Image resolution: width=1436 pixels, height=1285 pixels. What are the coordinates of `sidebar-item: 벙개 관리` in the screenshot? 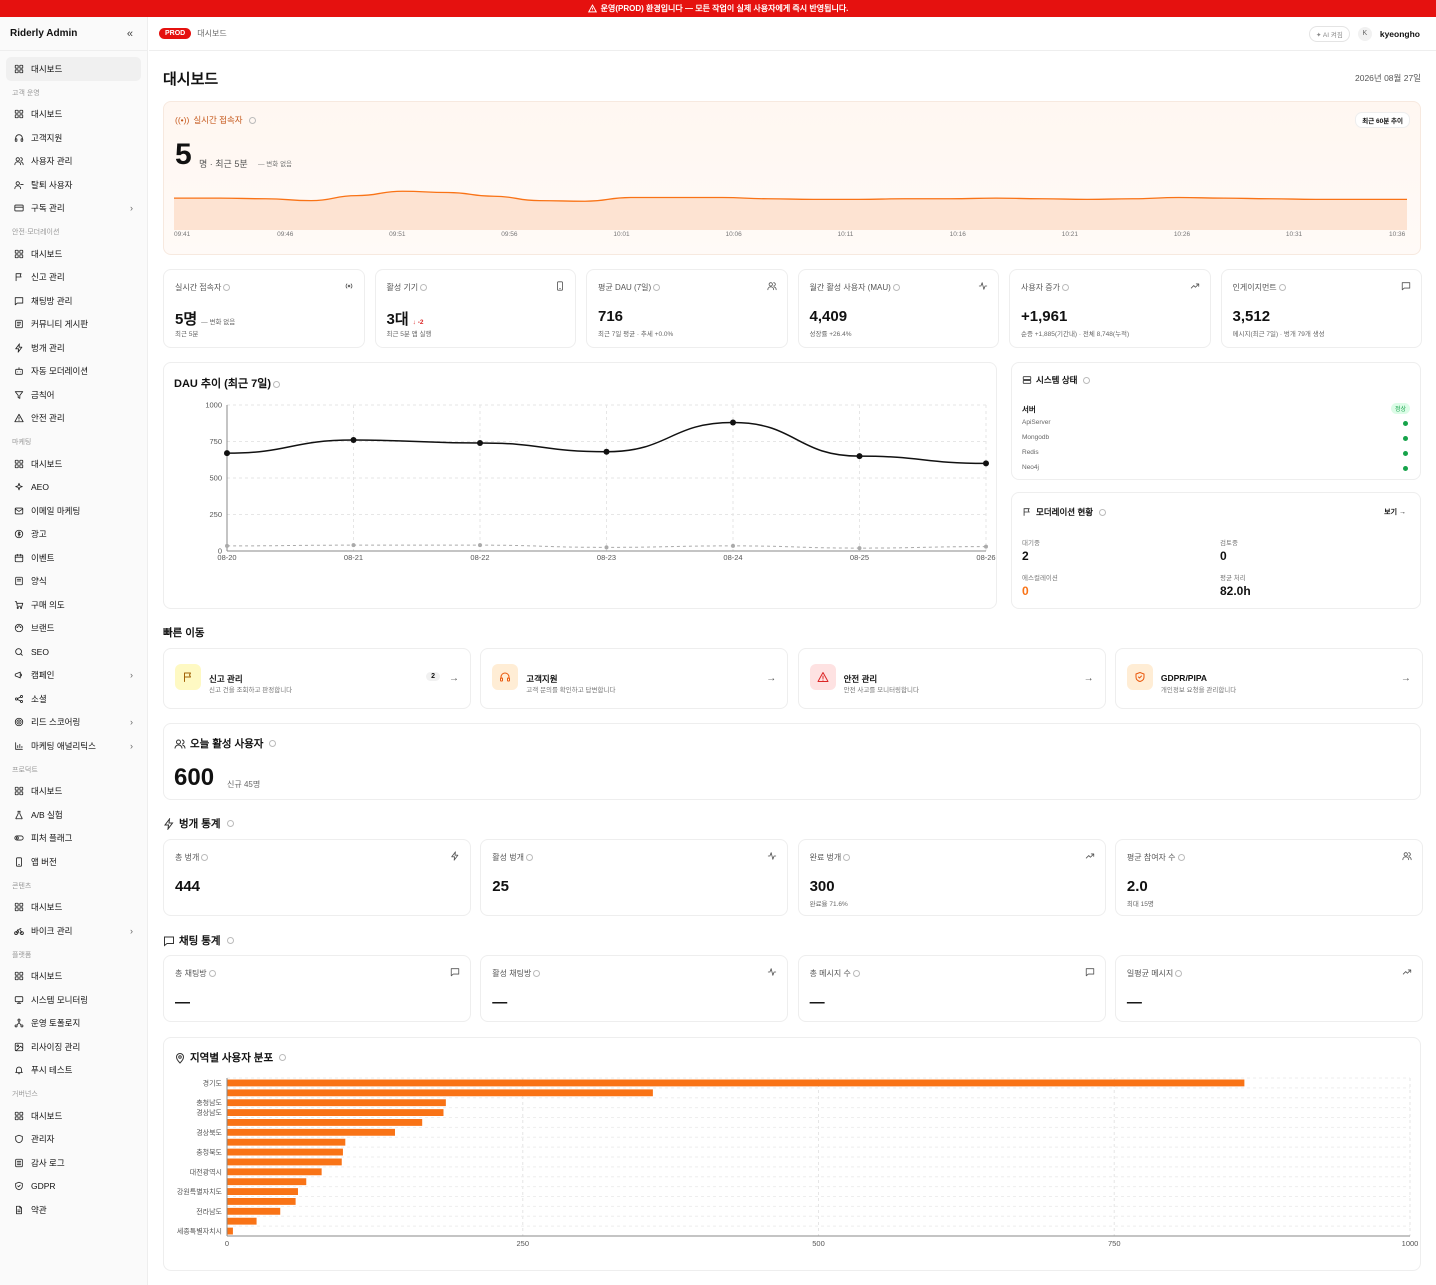 It's located at (73, 348).